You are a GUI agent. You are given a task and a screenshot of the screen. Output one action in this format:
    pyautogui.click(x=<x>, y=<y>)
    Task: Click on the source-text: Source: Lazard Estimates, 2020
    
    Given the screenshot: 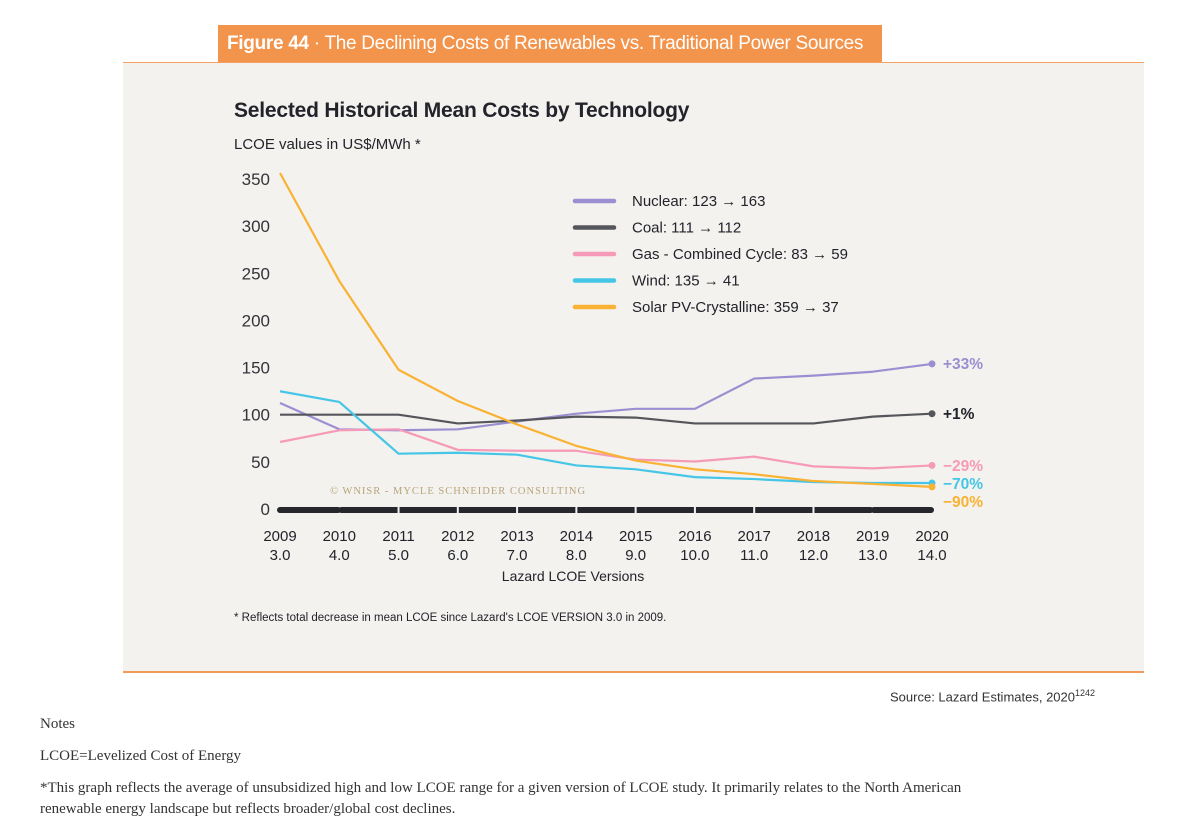 What is the action you would take?
    pyautogui.click(x=982, y=697)
    